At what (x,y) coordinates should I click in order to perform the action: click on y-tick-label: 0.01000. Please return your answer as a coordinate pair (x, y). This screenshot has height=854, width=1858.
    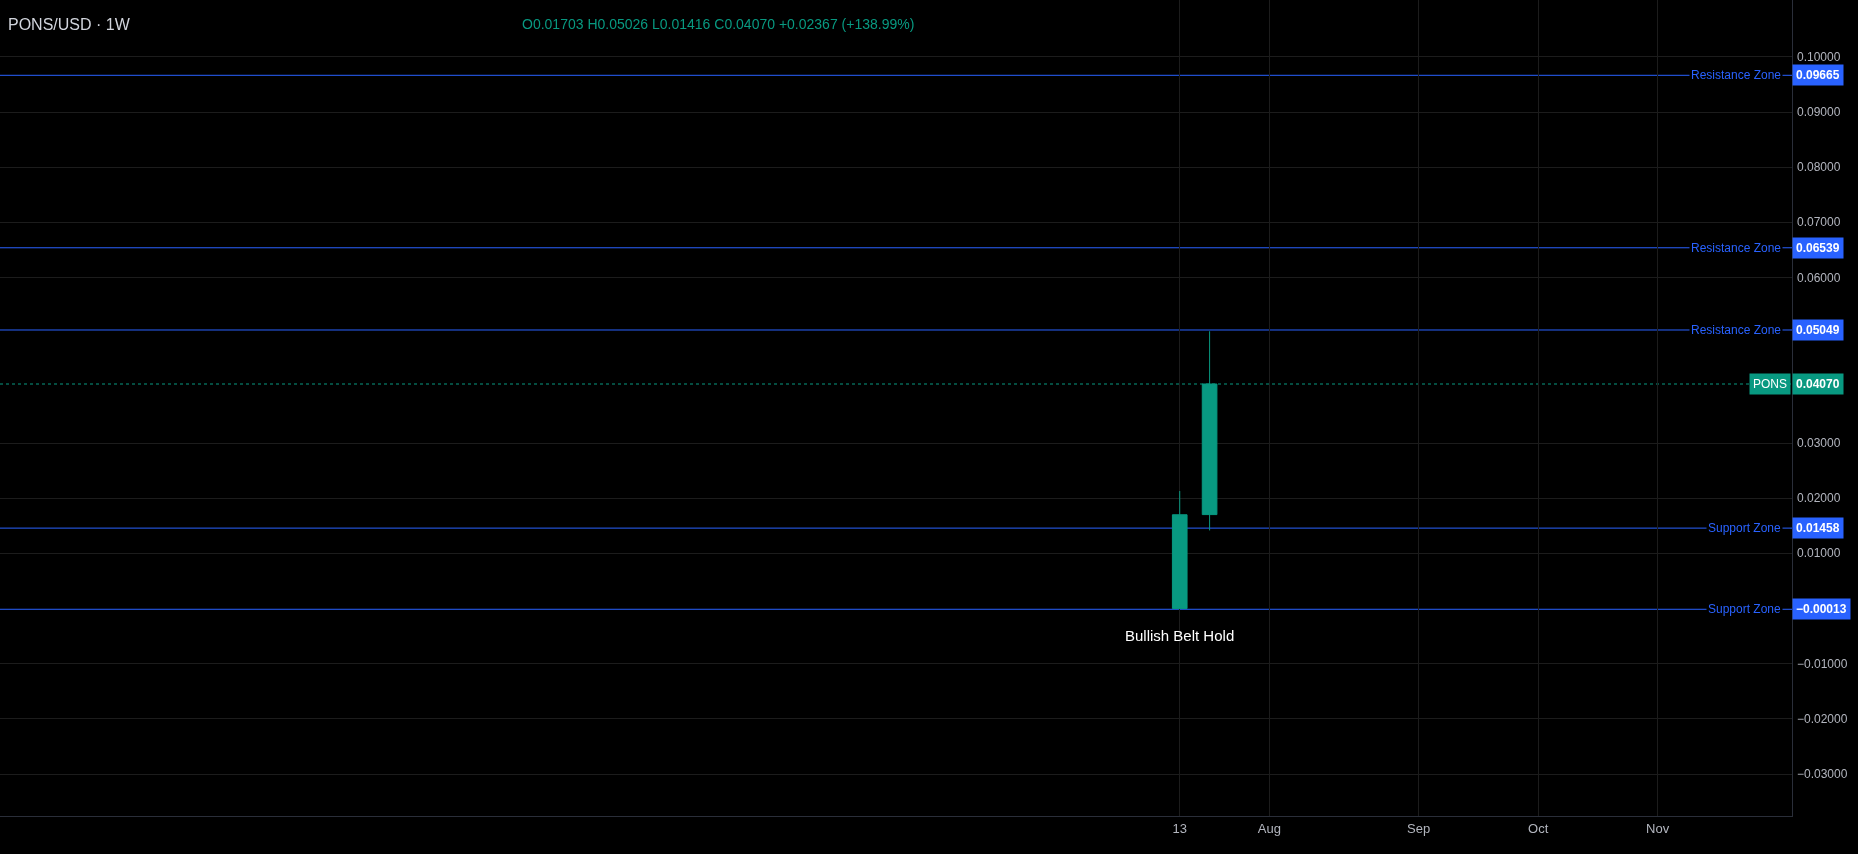
    Looking at the image, I should click on (1819, 553).